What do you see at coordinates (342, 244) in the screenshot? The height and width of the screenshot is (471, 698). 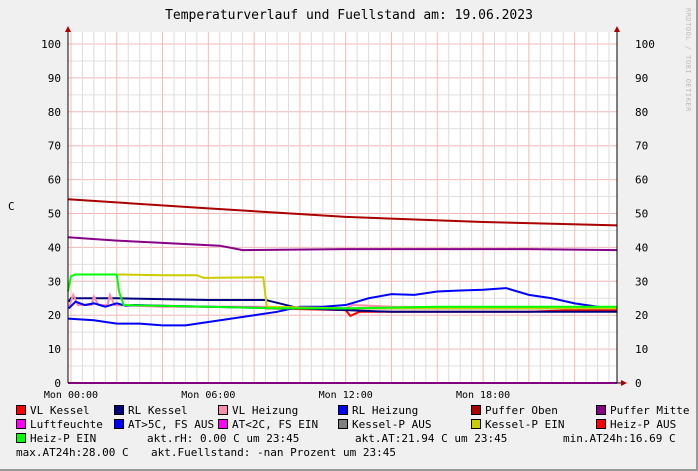 I see `series-line-puffer-mitte` at bounding box center [342, 244].